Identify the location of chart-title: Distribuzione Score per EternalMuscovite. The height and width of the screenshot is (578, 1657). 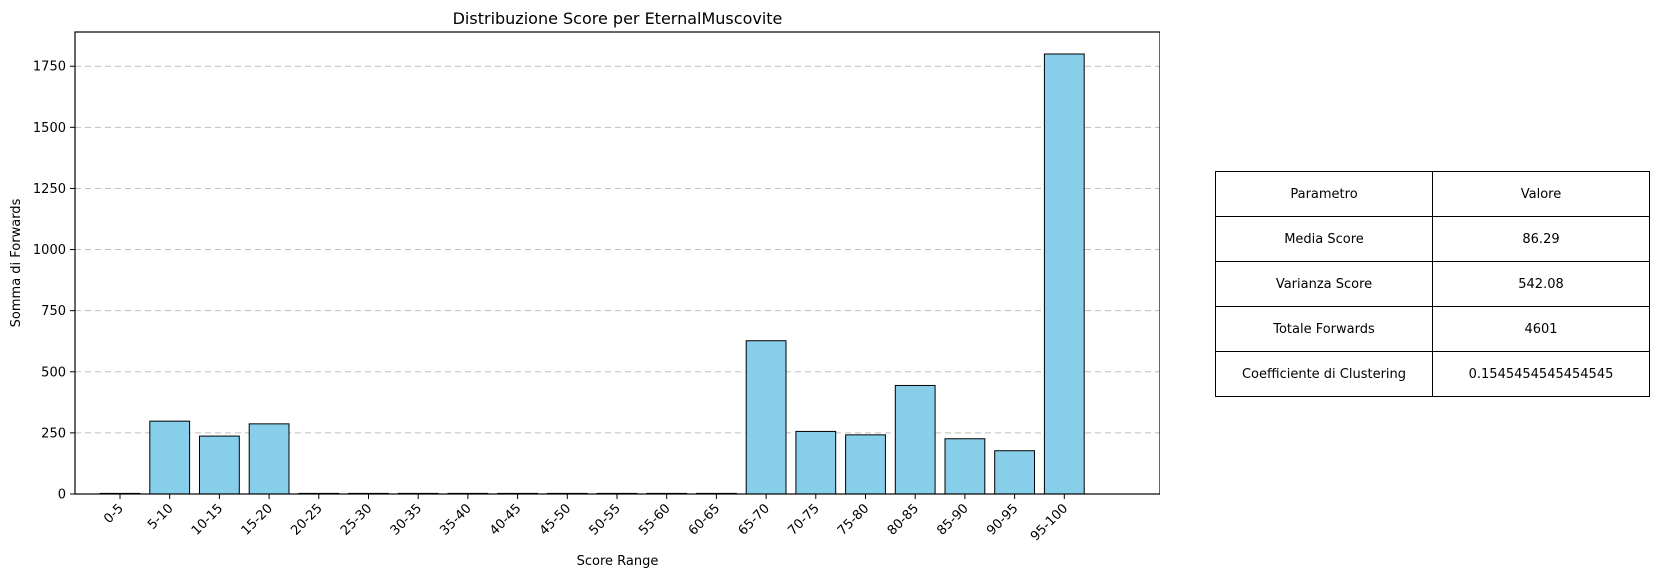
(618, 18).